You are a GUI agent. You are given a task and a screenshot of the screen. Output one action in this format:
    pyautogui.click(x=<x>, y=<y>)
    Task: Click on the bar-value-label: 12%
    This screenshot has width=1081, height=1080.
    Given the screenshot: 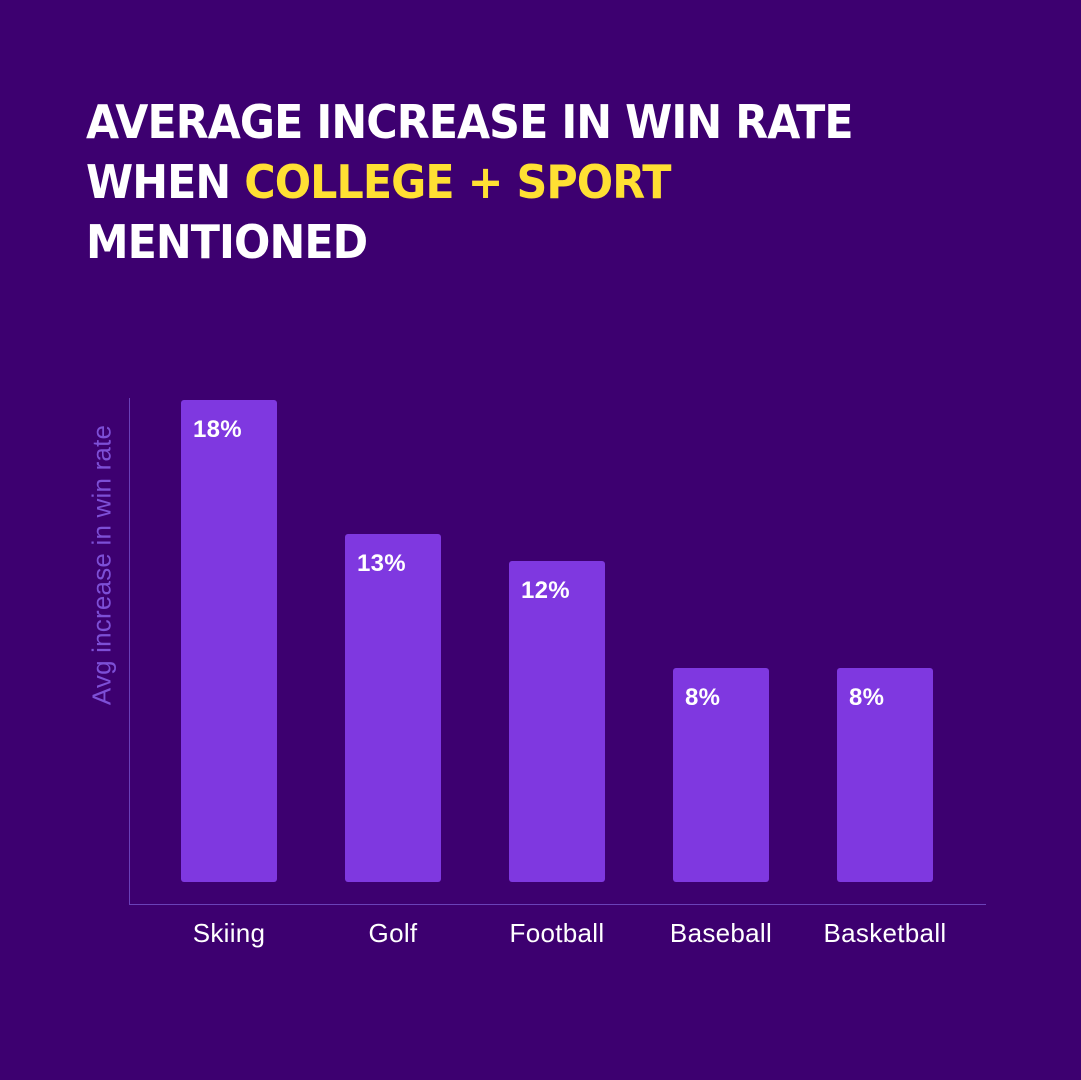 What is the action you would take?
    pyautogui.click(x=545, y=590)
    